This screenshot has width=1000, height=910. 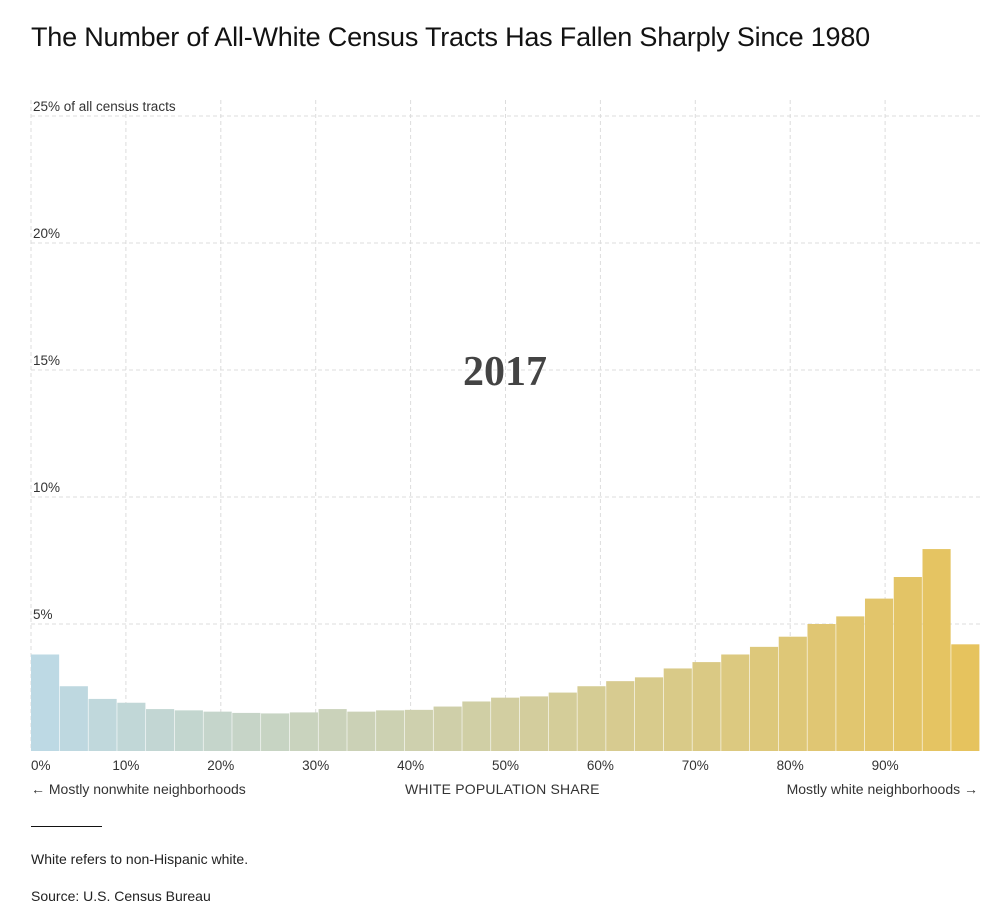 I want to click on nonwhite-direction-note: ← Mostly nonwhite neighborhoods, so click(x=138, y=789).